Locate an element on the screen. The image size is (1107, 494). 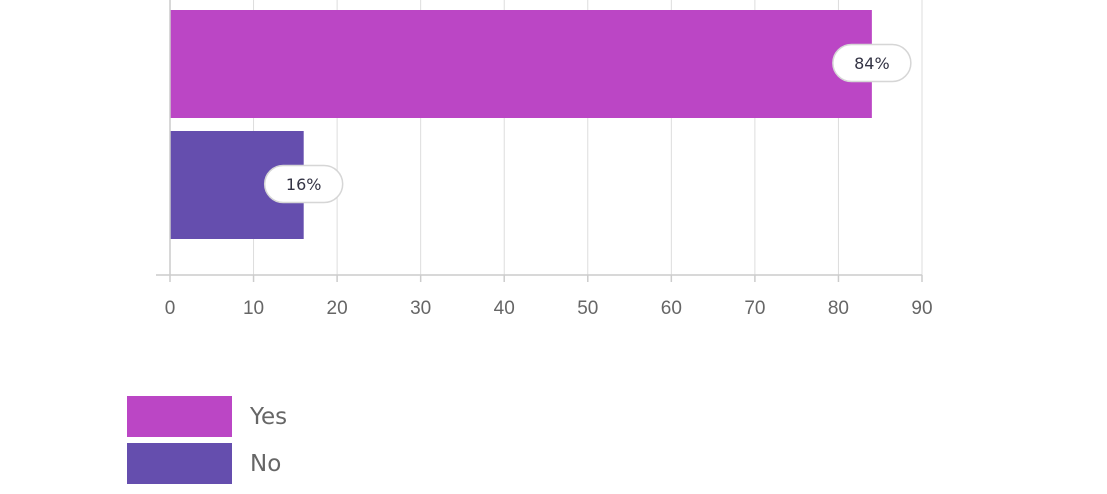
x-tick-label-60: 60 is located at coordinates (671, 308).